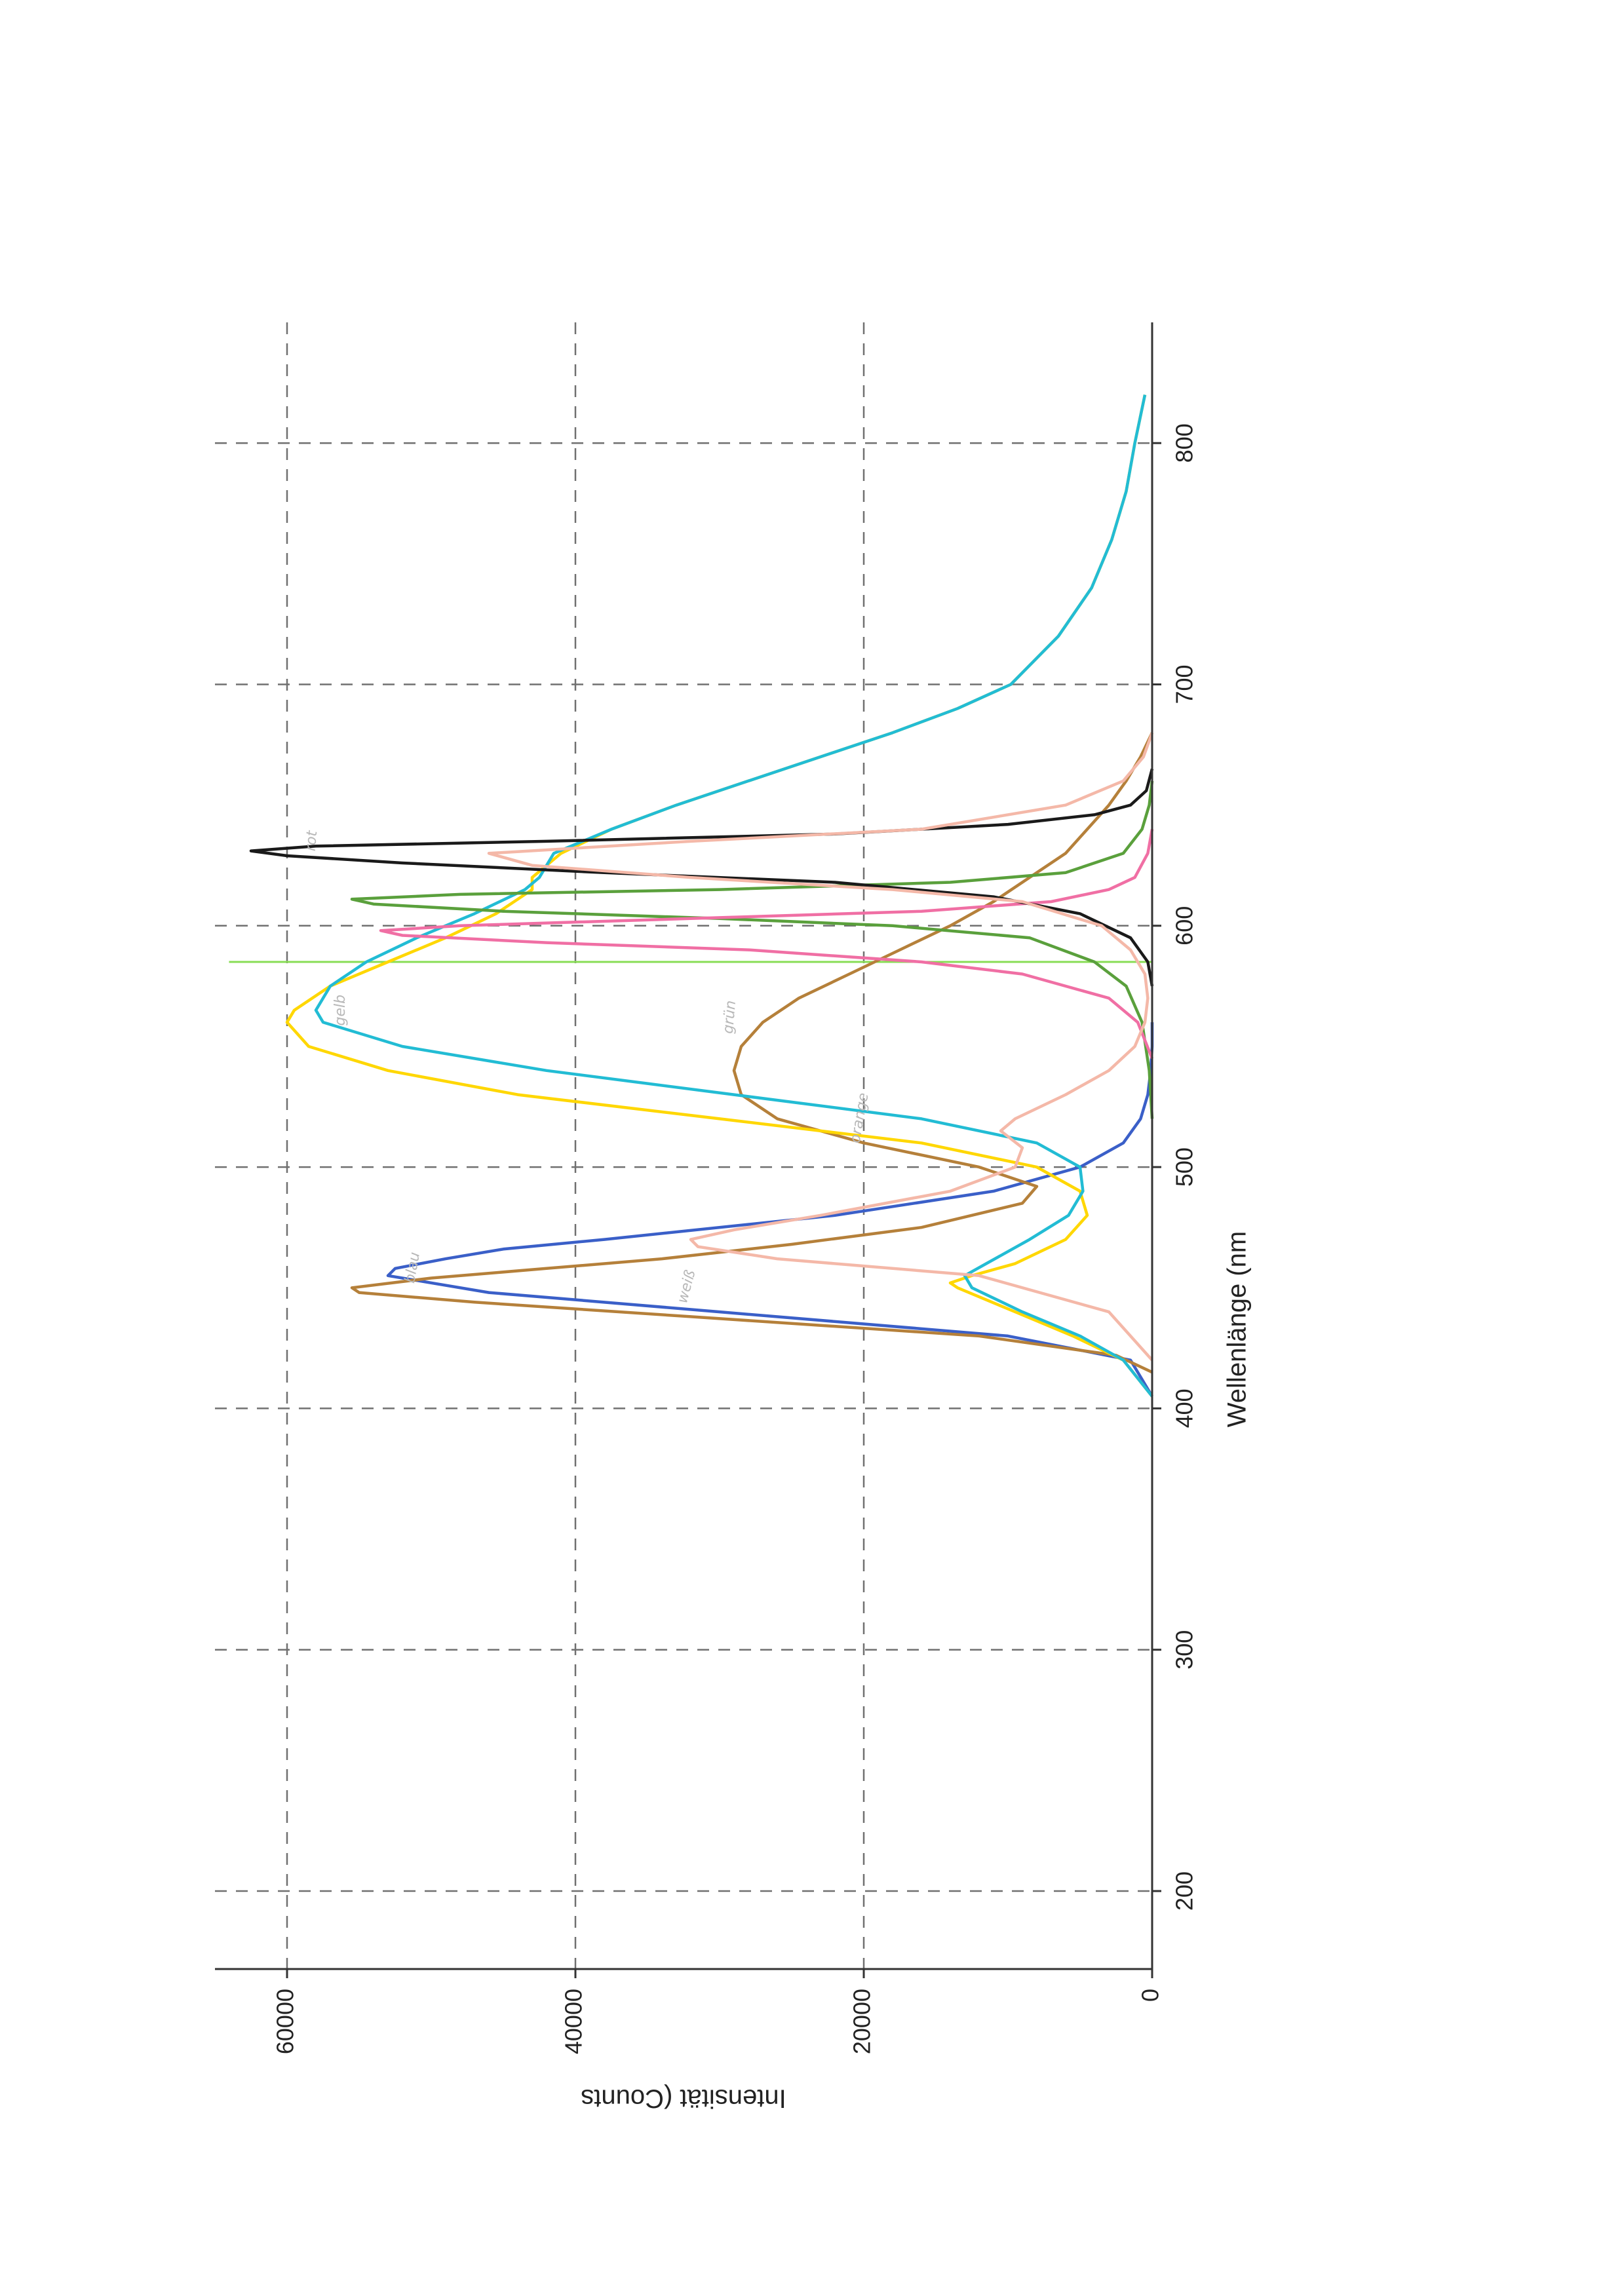 The height and width of the screenshot is (2296, 1624). Describe the element at coordinates (573, 2021) in the screenshot. I see `y-tick-label: 40000` at that location.